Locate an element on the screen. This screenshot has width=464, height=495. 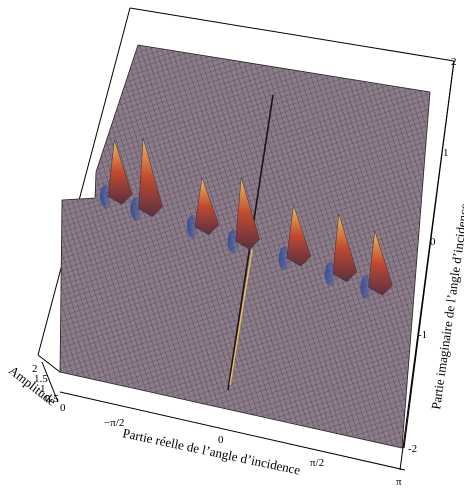
x-tick-label: 0 is located at coordinates (221, 440).